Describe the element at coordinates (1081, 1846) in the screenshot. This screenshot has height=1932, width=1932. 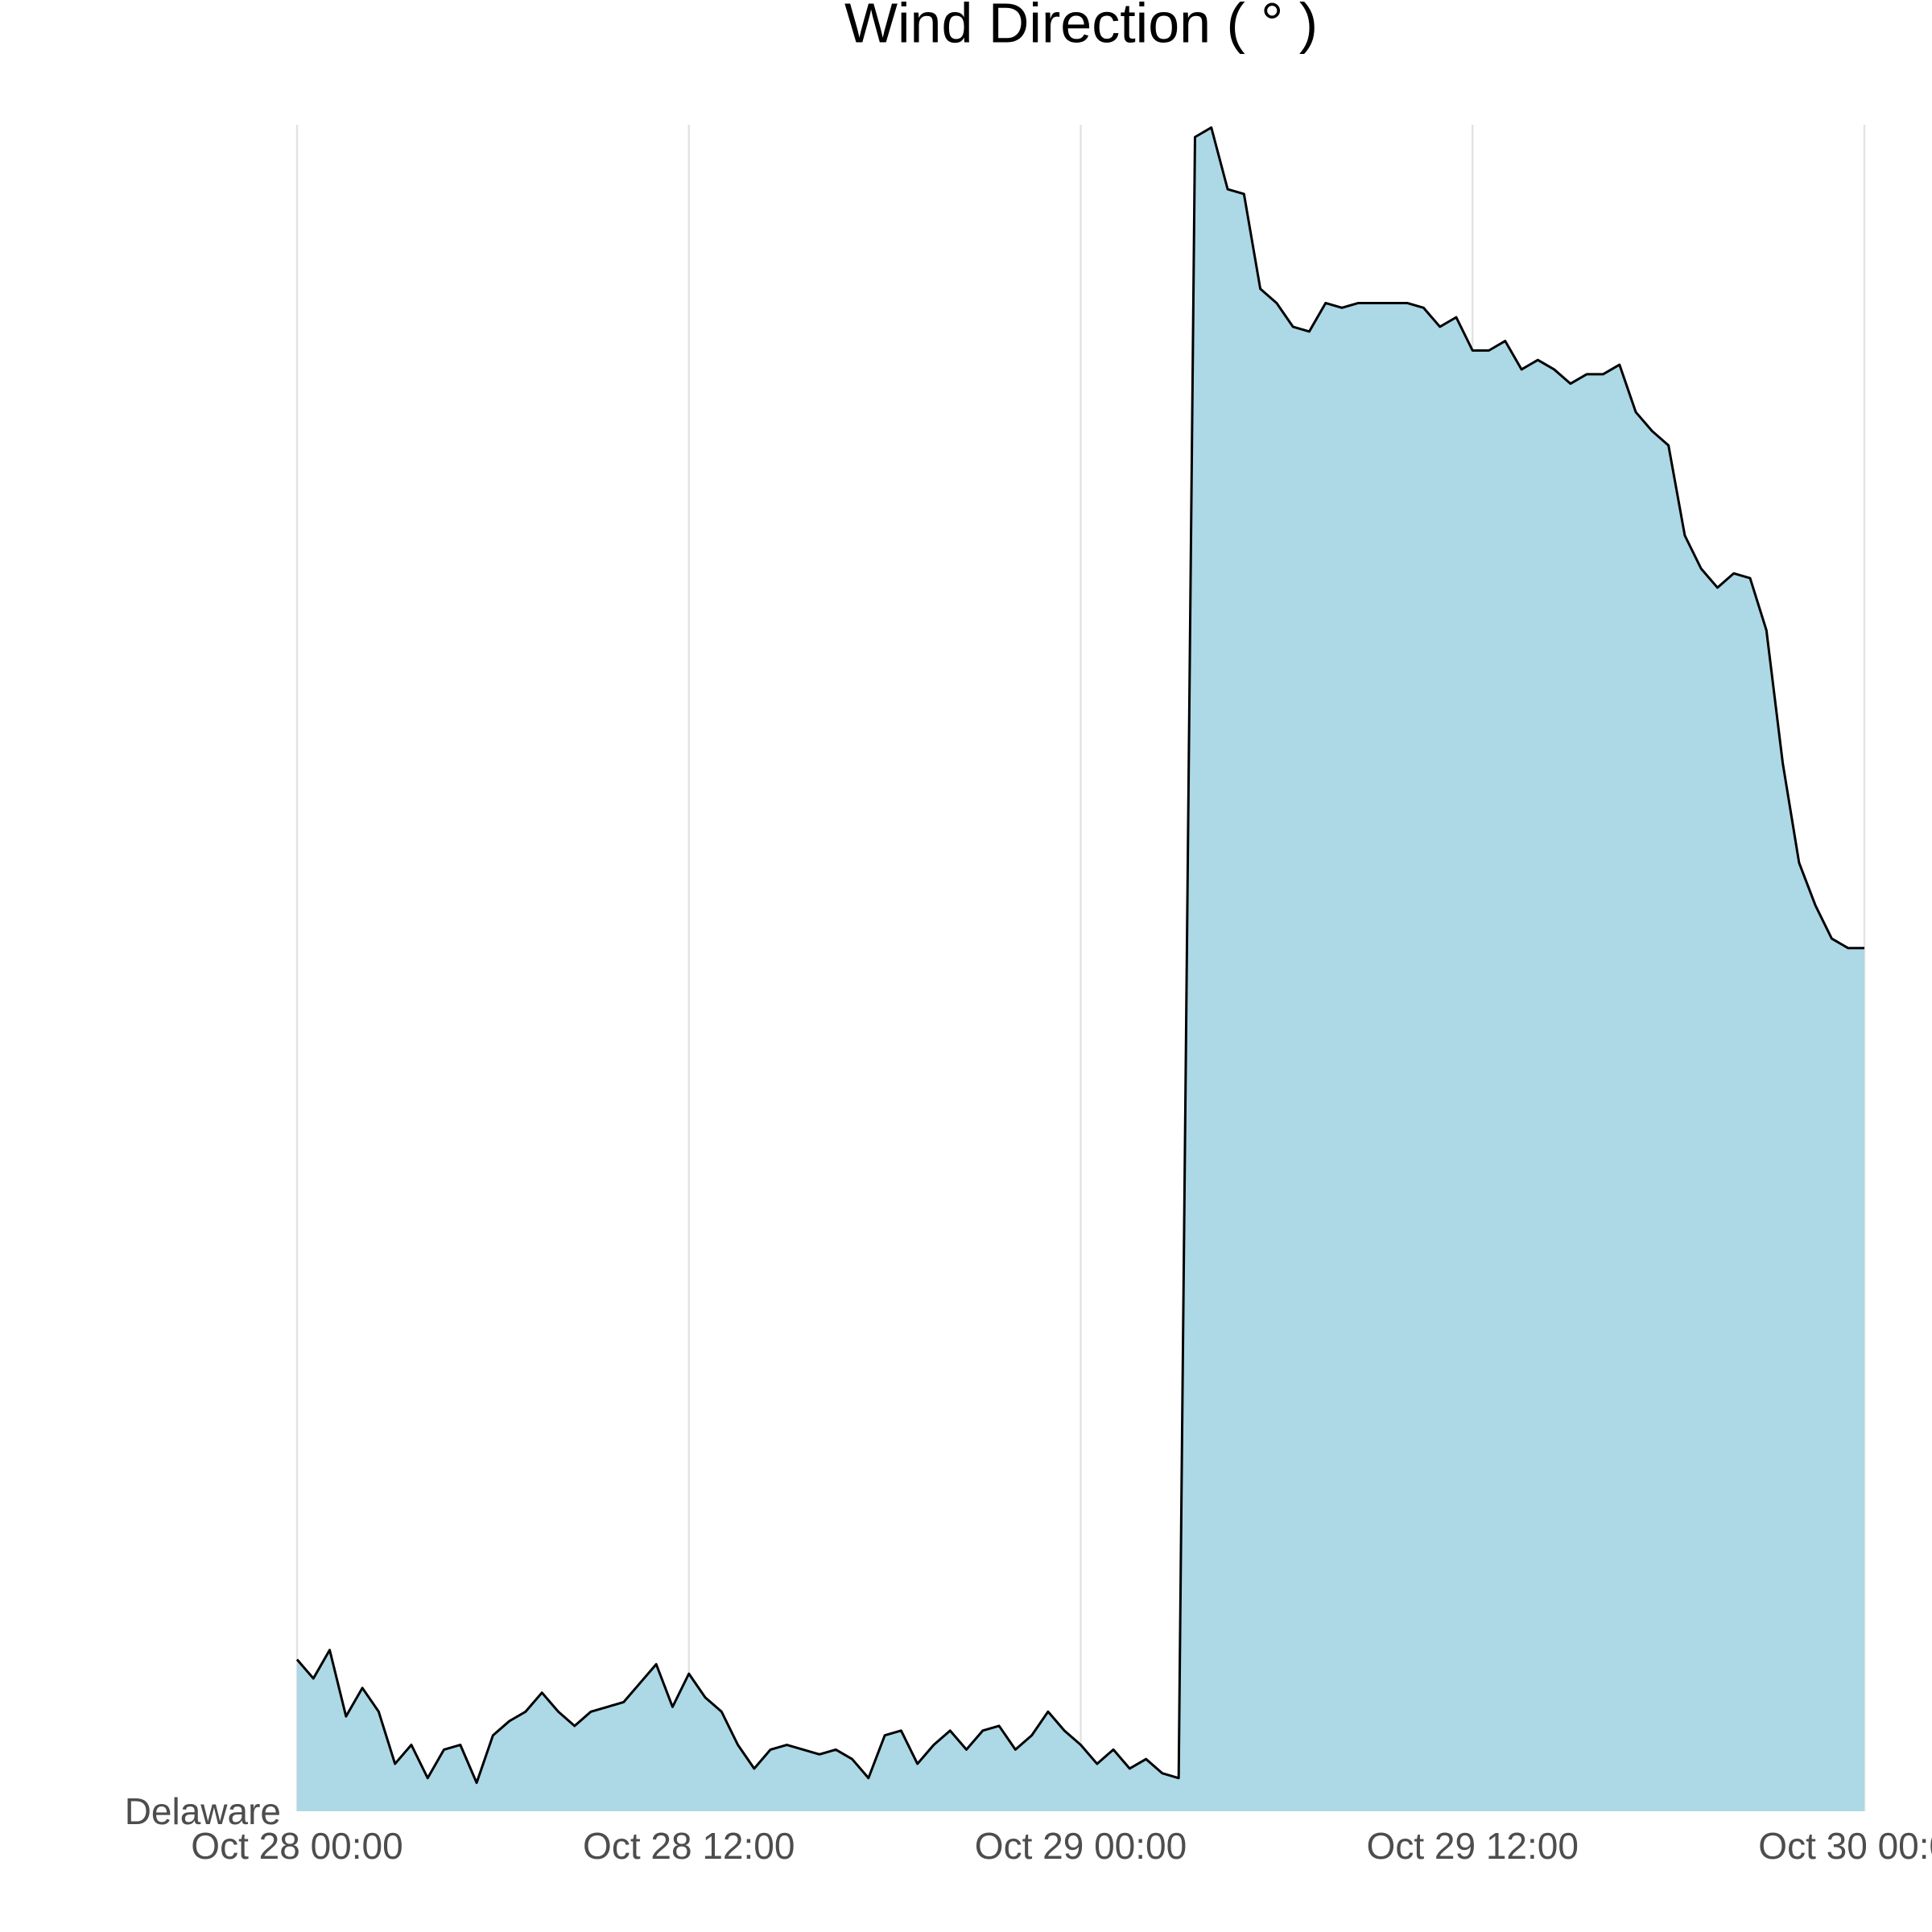
I see `x-tick-label: Oct 29 00:00` at that location.